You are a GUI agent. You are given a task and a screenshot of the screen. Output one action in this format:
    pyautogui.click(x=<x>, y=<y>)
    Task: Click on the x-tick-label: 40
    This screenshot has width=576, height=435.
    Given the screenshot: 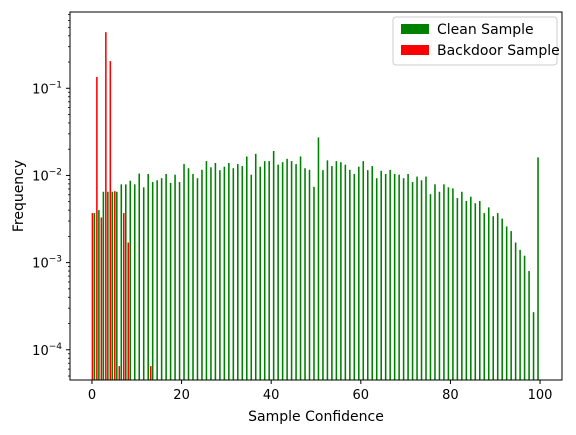 What is the action you would take?
    pyautogui.click(x=271, y=395)
    